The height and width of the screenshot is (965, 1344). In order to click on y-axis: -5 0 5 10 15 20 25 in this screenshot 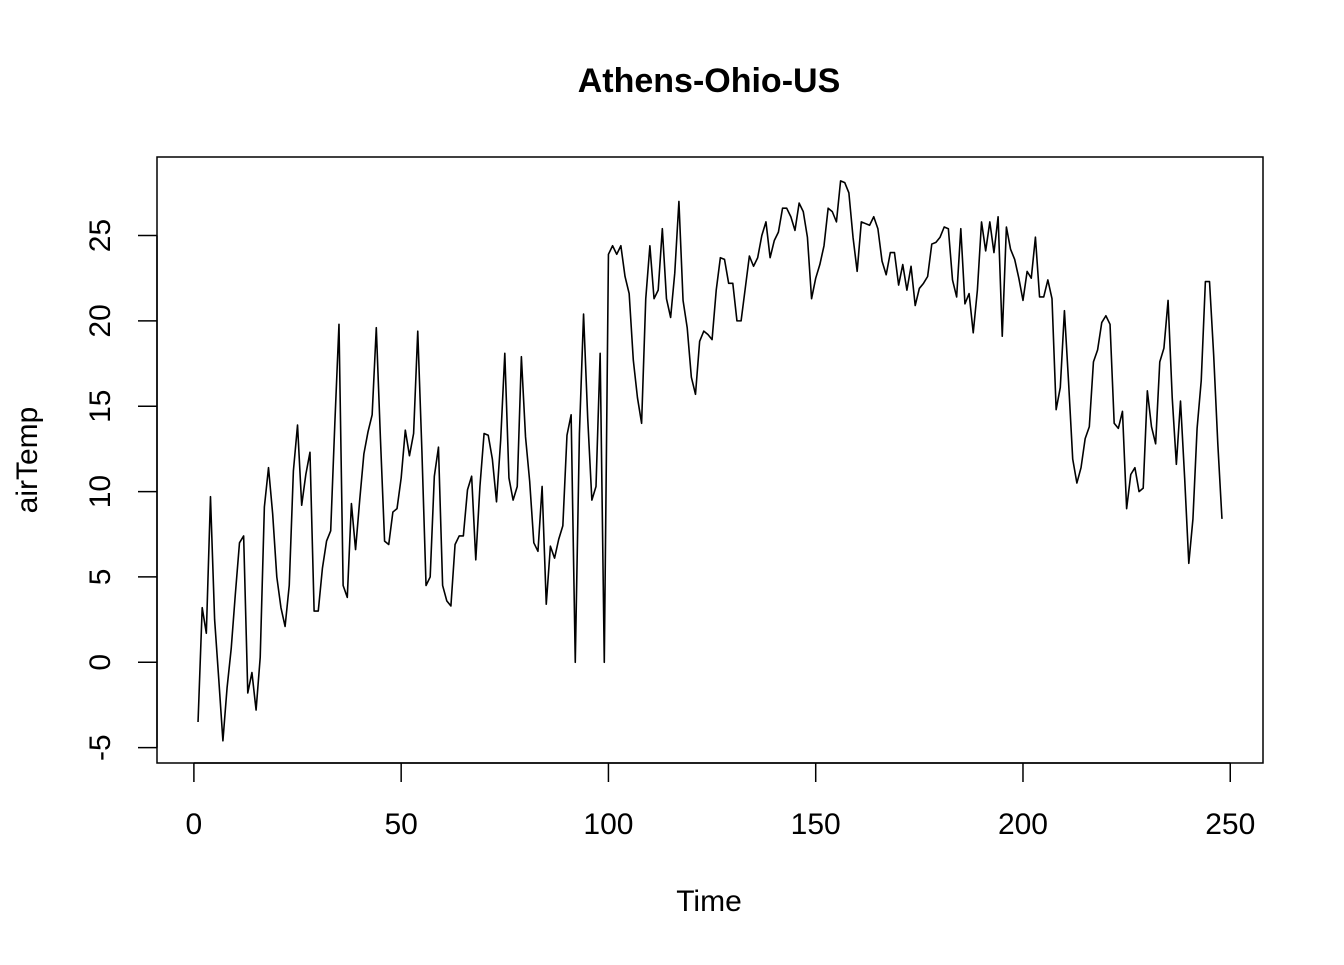, I will do `click(121, 490)`.